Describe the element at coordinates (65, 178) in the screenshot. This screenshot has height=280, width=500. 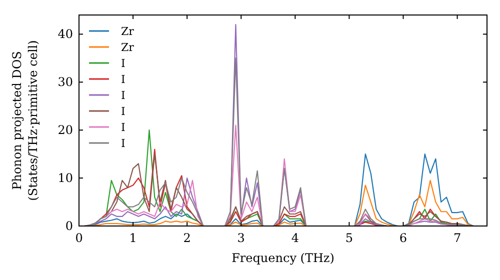
I see `y-tick-label: 10` at that location.